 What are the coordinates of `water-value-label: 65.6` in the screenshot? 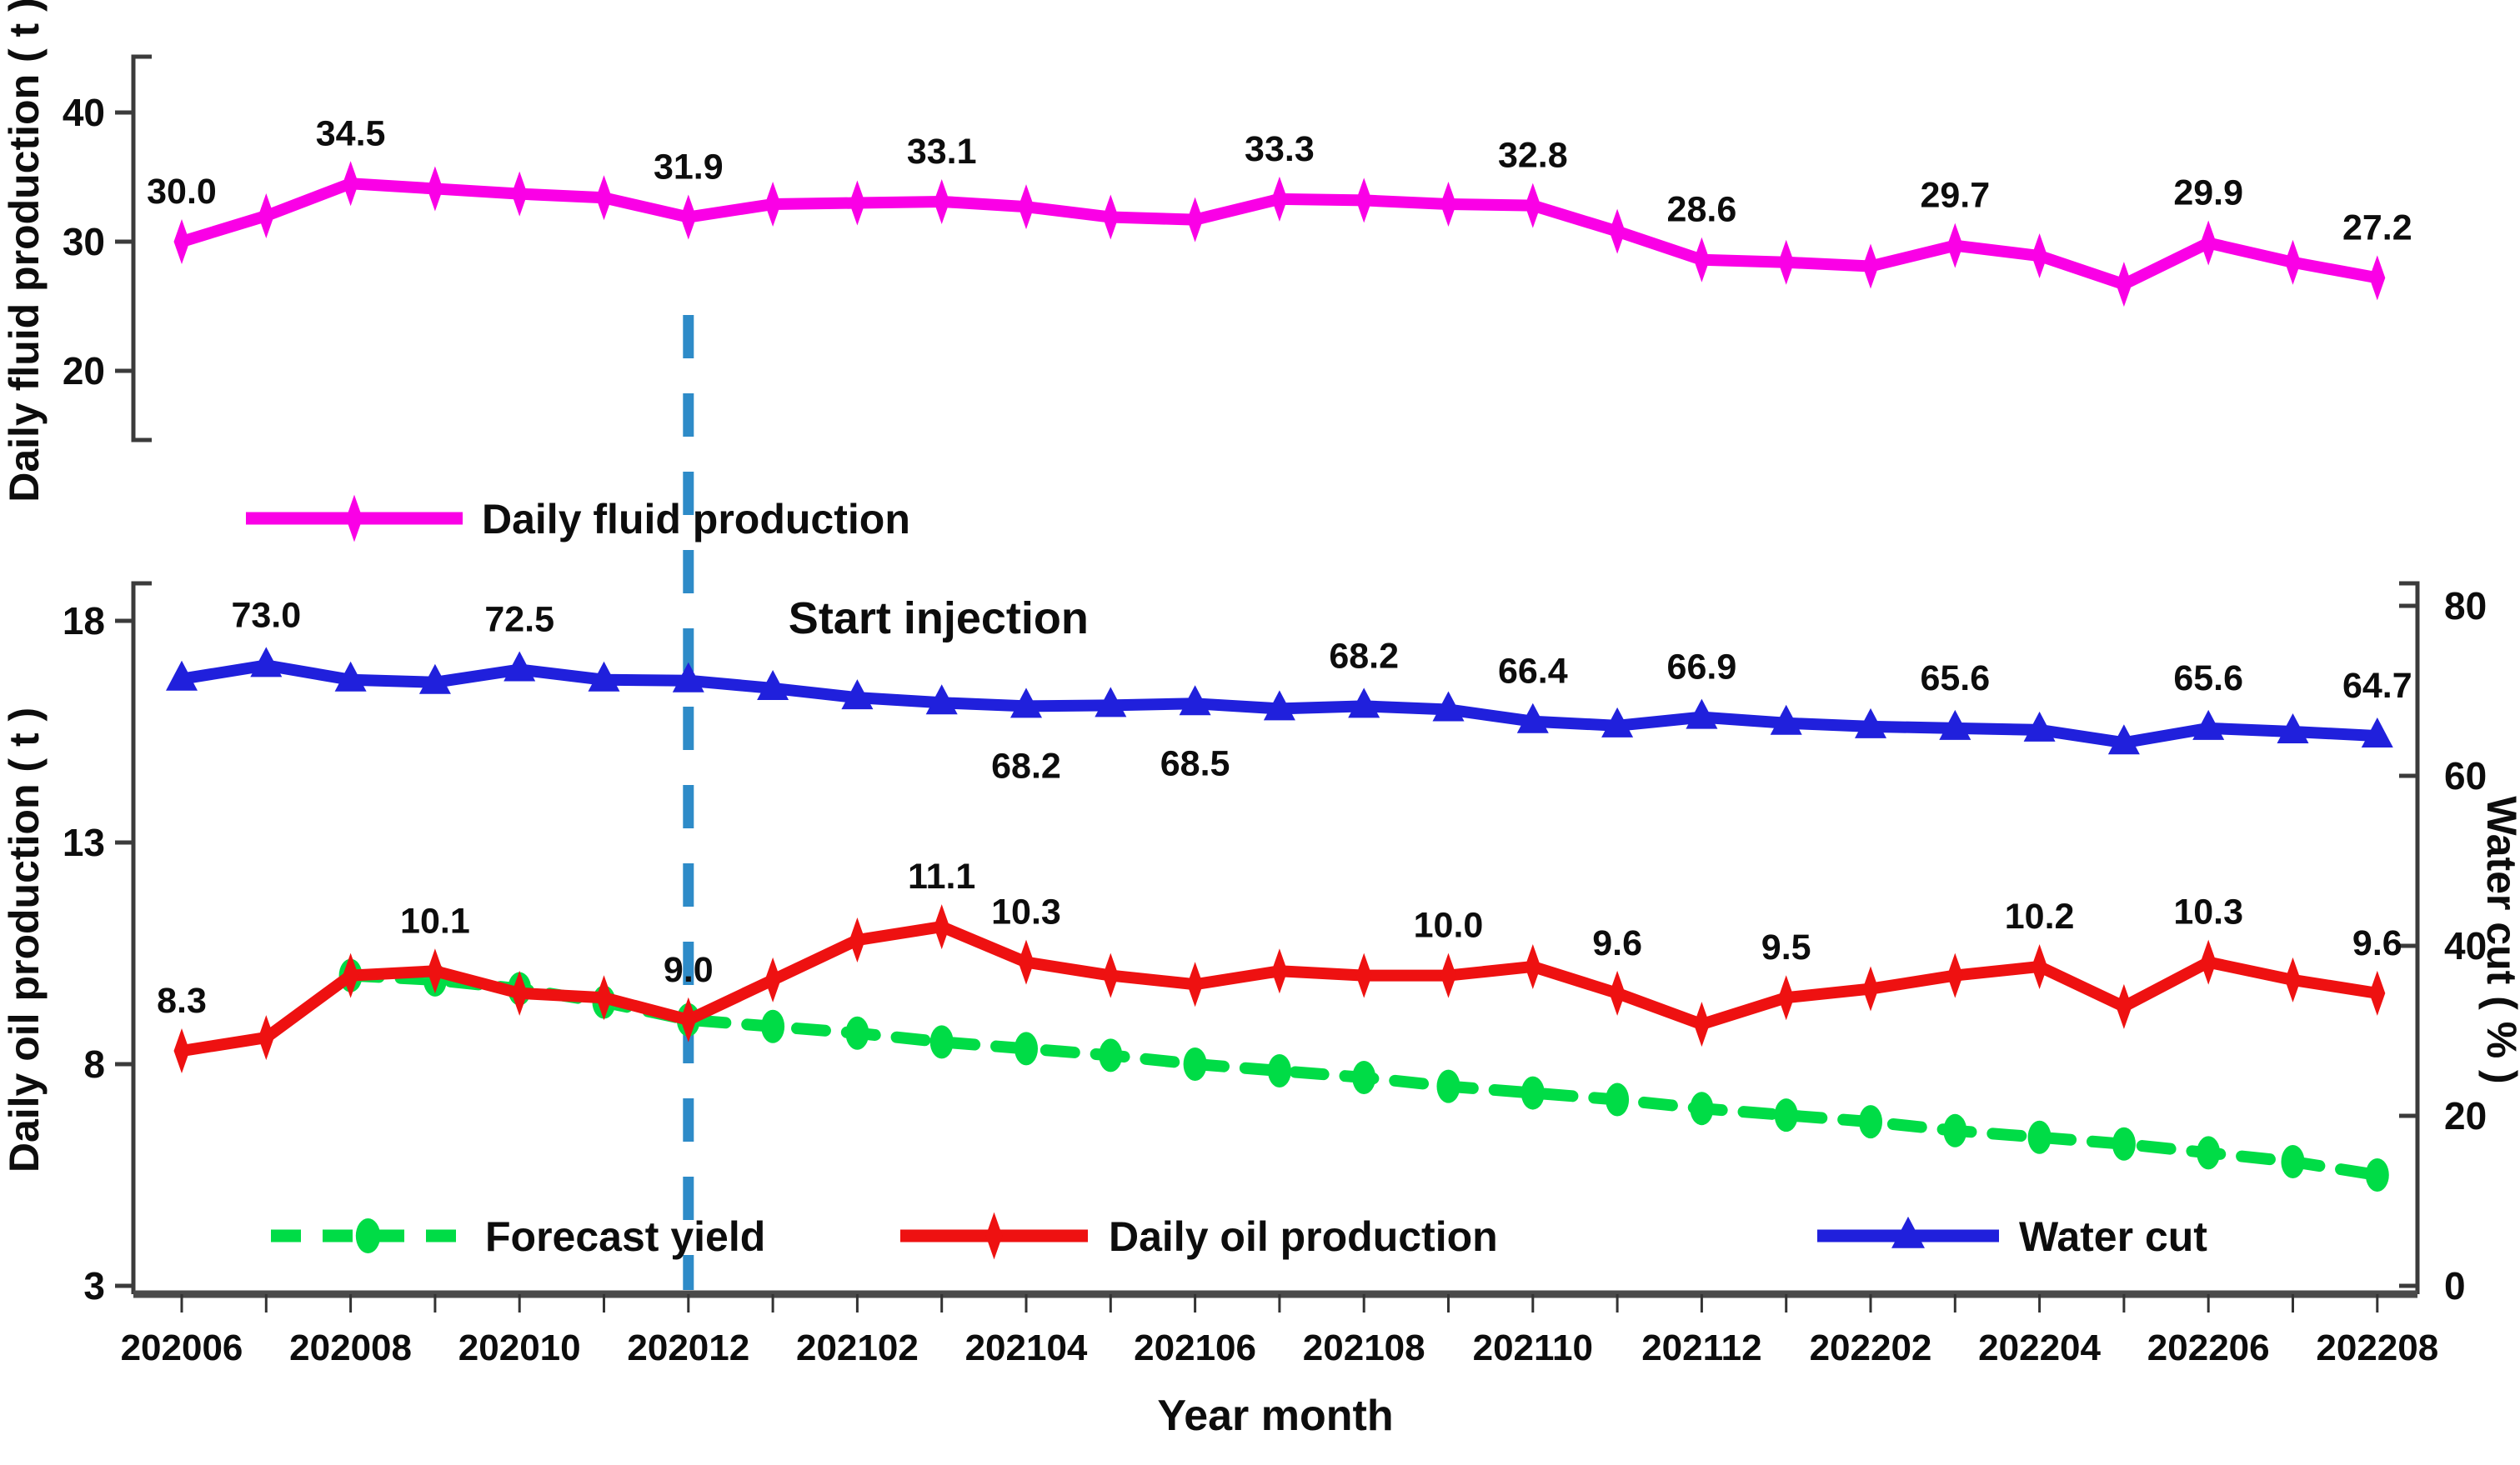 It's located at (2208, 678).